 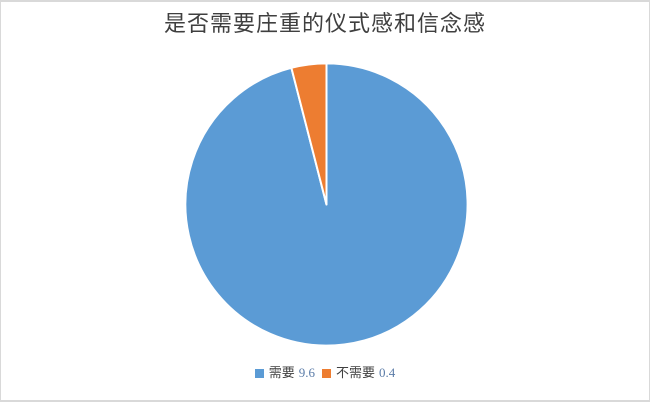 I want to click on legend-item-need: 需要 9.6, so click(x=284, y=373).